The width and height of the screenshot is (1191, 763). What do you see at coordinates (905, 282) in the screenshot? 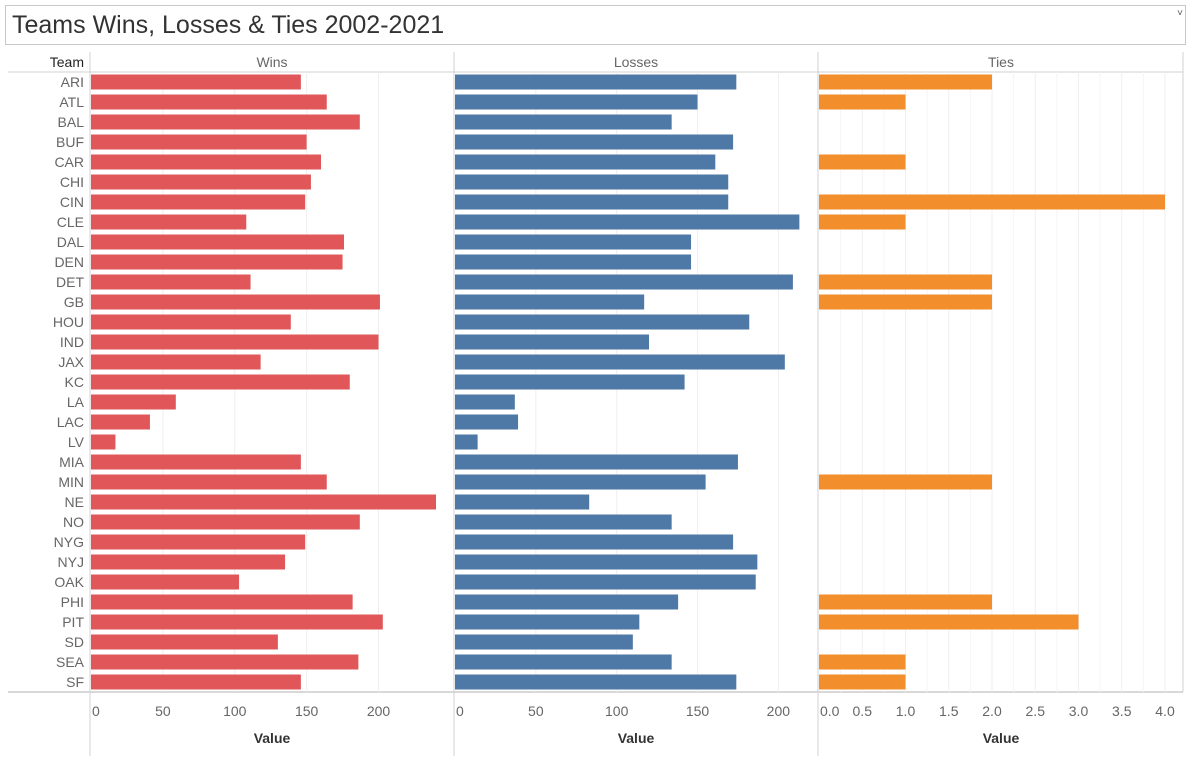
I see `bar-ties-det` at bounding box center [905, 282].